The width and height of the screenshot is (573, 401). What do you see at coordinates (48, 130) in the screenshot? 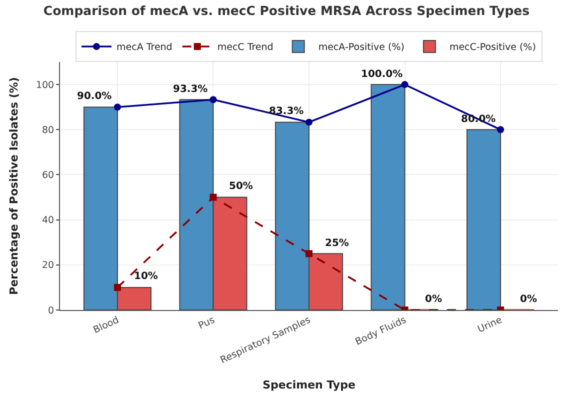
I see `y-tick-label: 80` at bounding box center [48, 130].